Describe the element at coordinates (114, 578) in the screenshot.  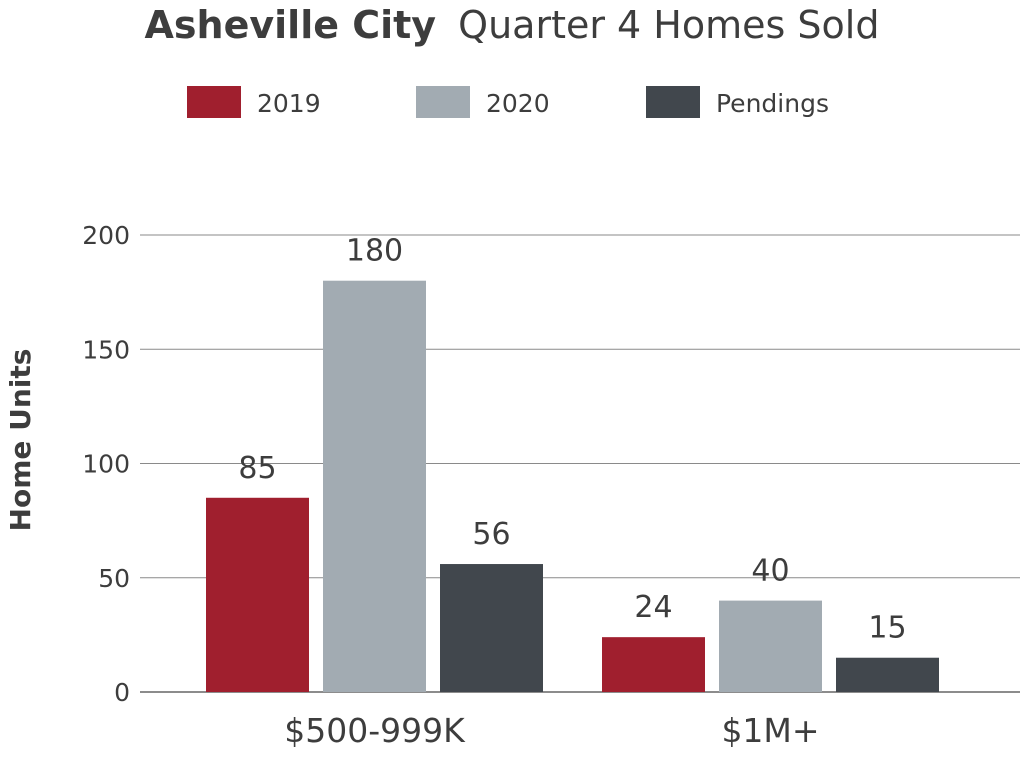
I see `y-tick-label: 50` at that location.